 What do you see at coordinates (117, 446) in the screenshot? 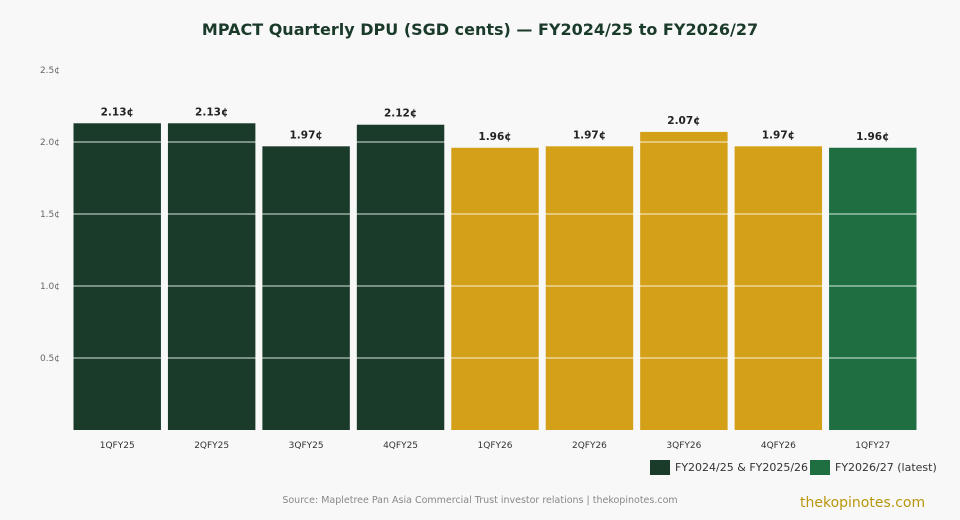
I see `x-tick-label: 1QFY25` at bounding box center [117, 446].